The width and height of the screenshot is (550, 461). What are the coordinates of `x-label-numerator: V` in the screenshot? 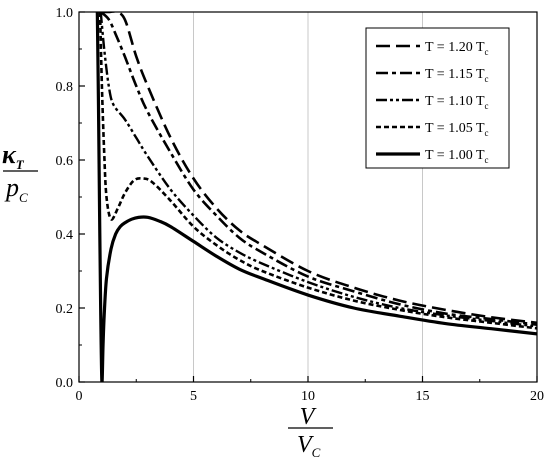 It's located at (308, 417).